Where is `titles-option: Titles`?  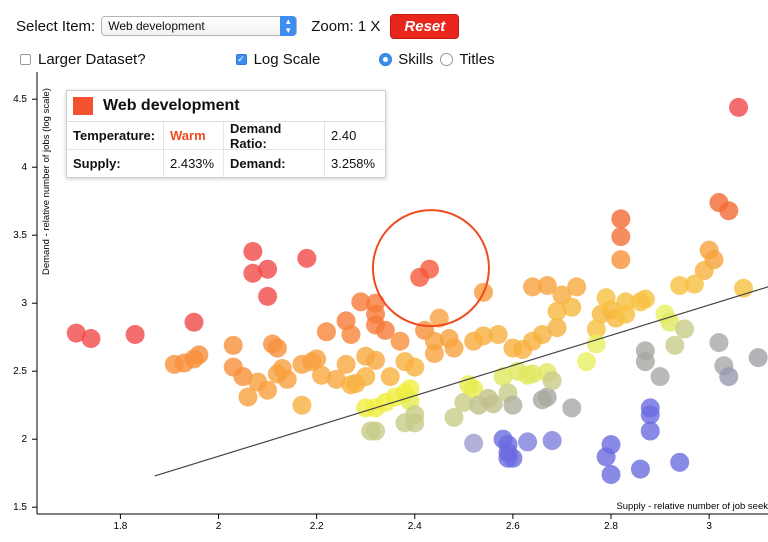
titles-option: Titles is located at coordinates (467, 59).